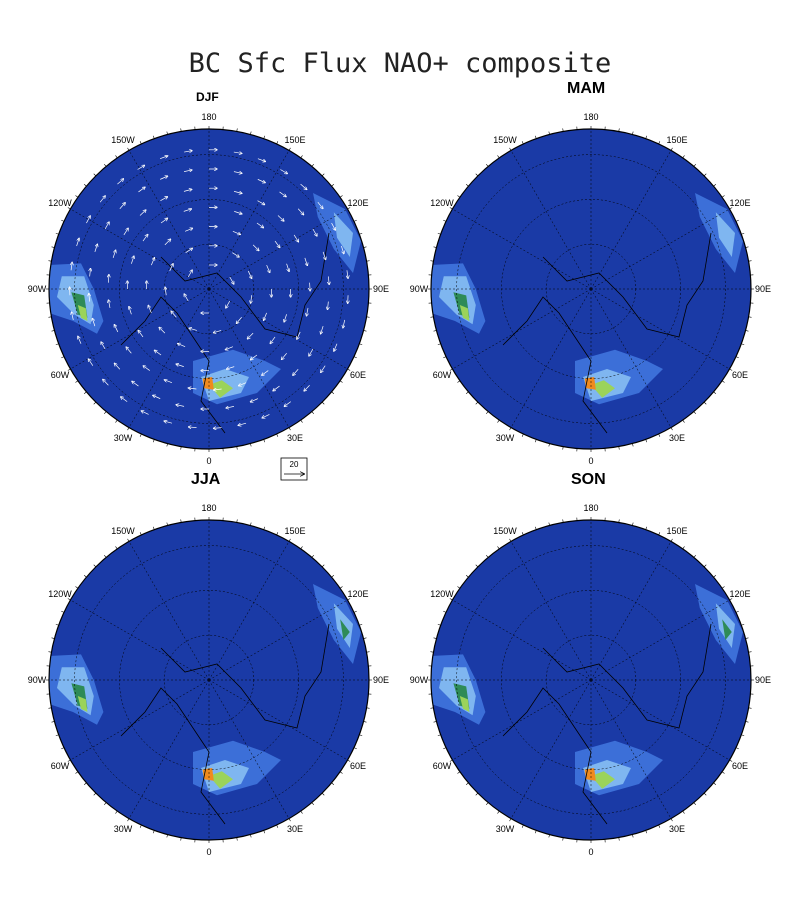 Image resolution: width=800 pixels, height=898 pixels. I want to click on longitude-label: 30W, so click(505, 829).